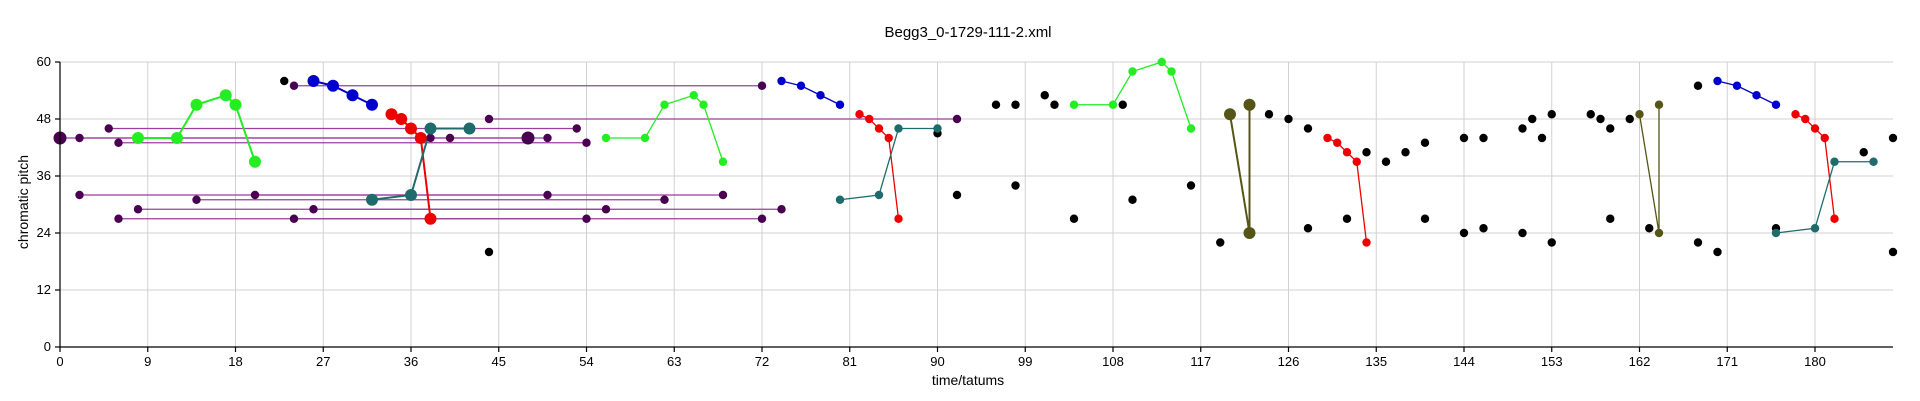  What do you see at coordinates (44, 232) in the screenshot?
I see `y-tick-label: 24` at bounding box center [44, 232].